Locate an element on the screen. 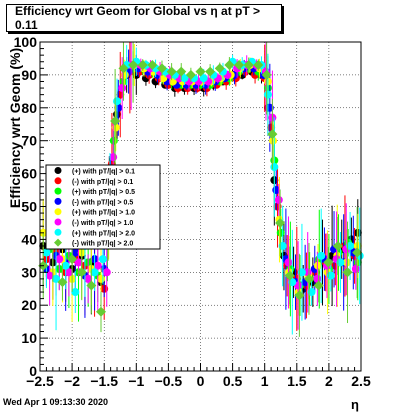 This screenshot has width=400, height=412. legend-label: (-) with pT/|q| > 1.0 is located at coordinates (102, 223).